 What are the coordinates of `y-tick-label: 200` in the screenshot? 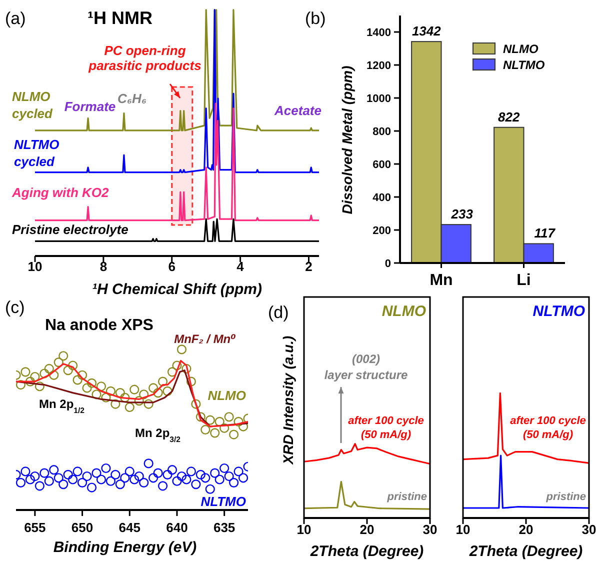 It's located at (381, 231).